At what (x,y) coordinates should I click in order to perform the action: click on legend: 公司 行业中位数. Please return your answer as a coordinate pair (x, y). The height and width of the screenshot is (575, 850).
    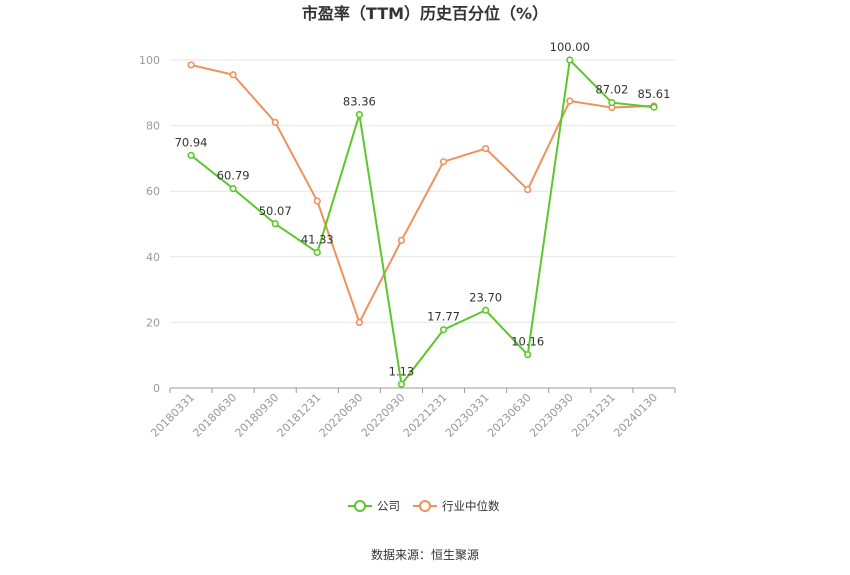
    Looking at the image, I should click on (424, 506).